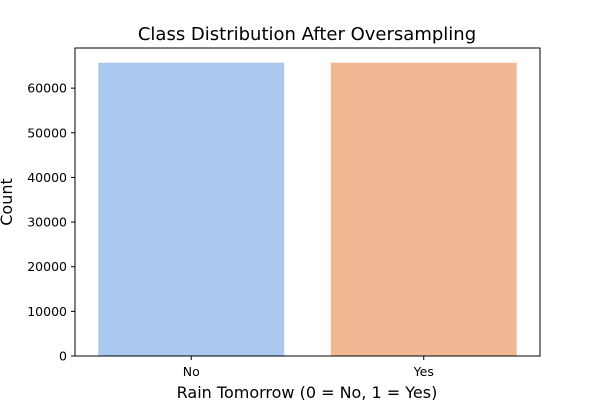  I want to click on x-axis-label: Rain Tomorrow (0 = No, 1 = Yes), so click(307, 391).